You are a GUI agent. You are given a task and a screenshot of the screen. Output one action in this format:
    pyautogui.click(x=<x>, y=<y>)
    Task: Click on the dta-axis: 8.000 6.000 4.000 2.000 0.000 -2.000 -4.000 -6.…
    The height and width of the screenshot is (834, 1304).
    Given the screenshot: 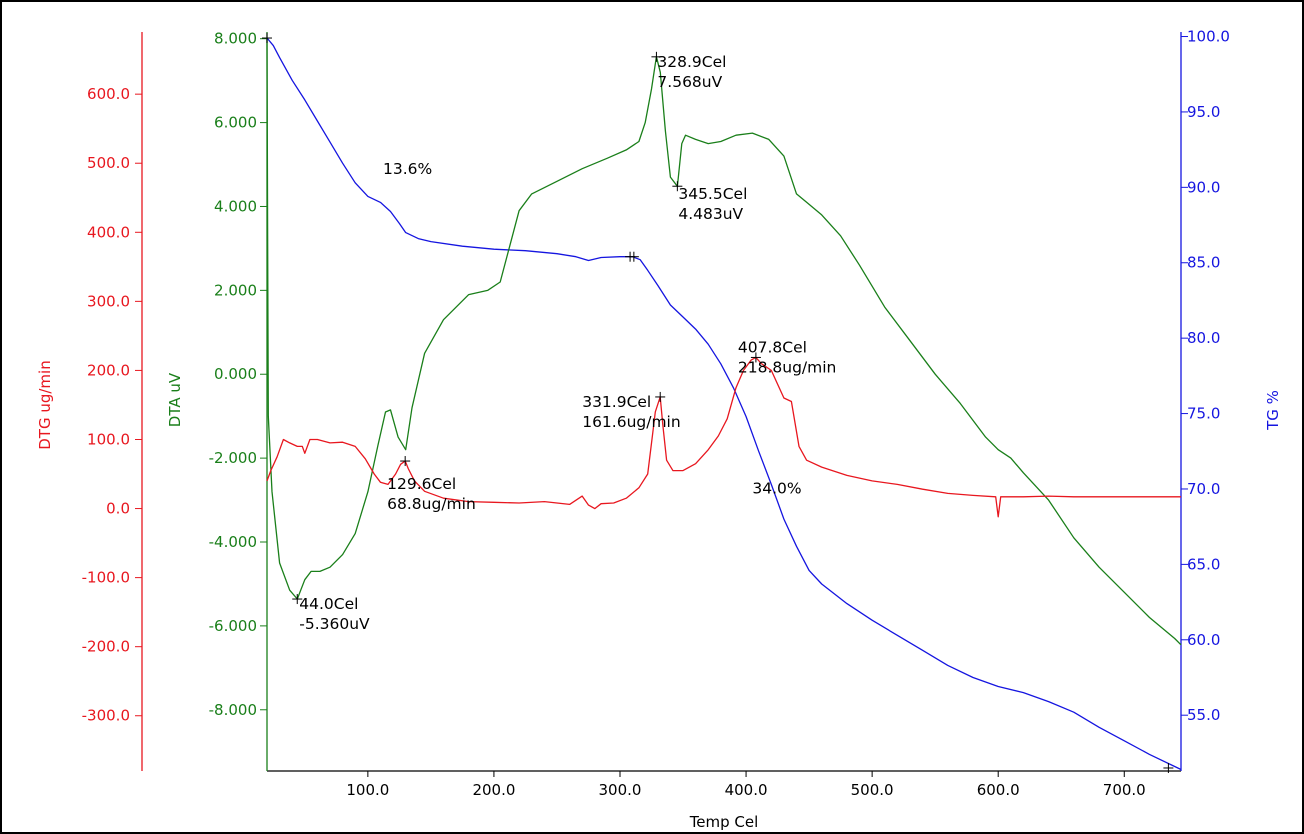 What is the action you would take?
    pyautogui.click(x=217, y=400)
    